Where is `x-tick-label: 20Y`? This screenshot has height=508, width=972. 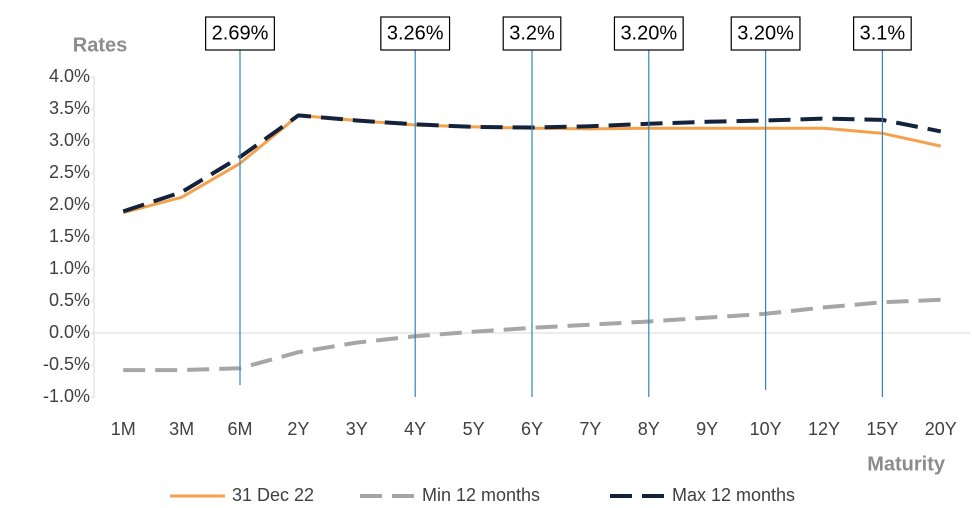
x-tick-label: 20Y is located at coordinates (941, 429).